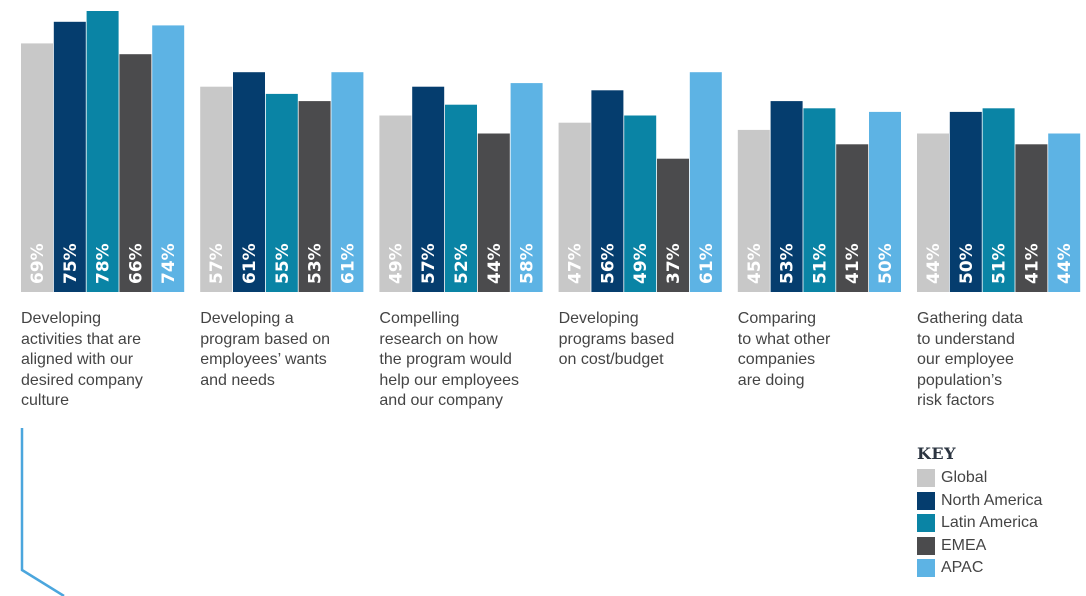 This screenshot has width=1086, height=596. Describe the element at coordinates (989, 523) in the screenshot. I see `legend-label: Latin America` at that location.